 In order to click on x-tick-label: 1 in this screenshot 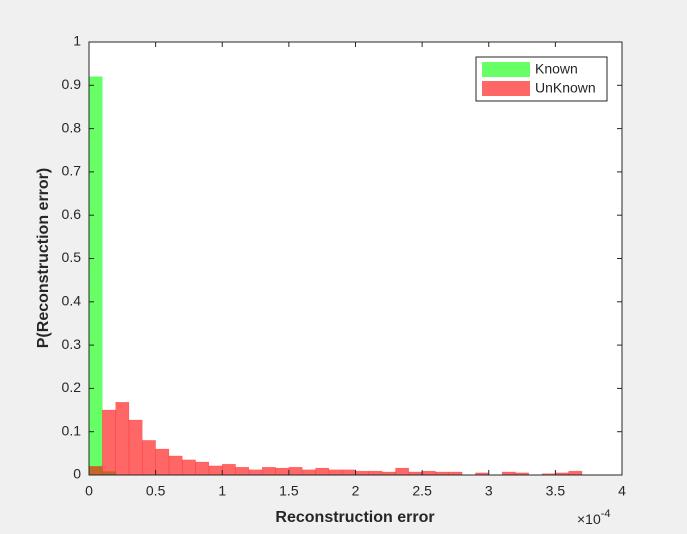, I will do `click(222, 491)`.